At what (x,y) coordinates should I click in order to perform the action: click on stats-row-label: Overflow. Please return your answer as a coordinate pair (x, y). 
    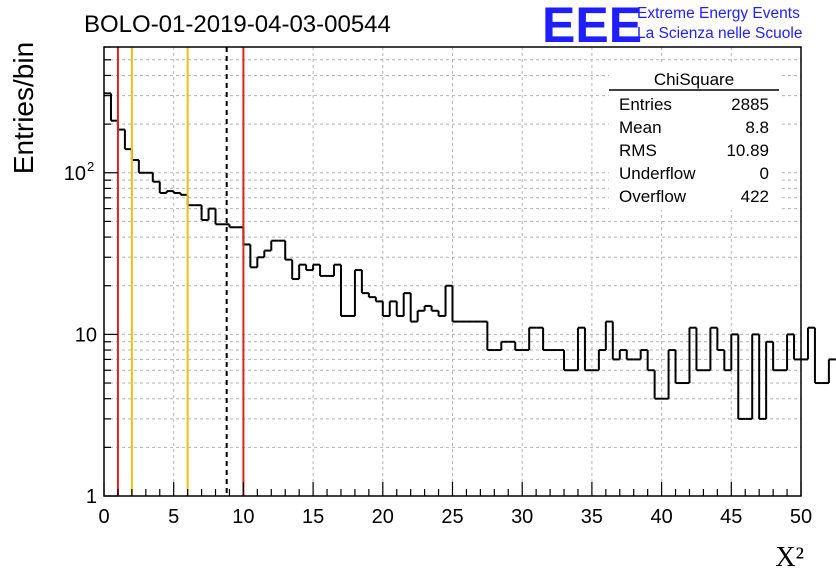
    Looking at the image, I should click on (653, 196).